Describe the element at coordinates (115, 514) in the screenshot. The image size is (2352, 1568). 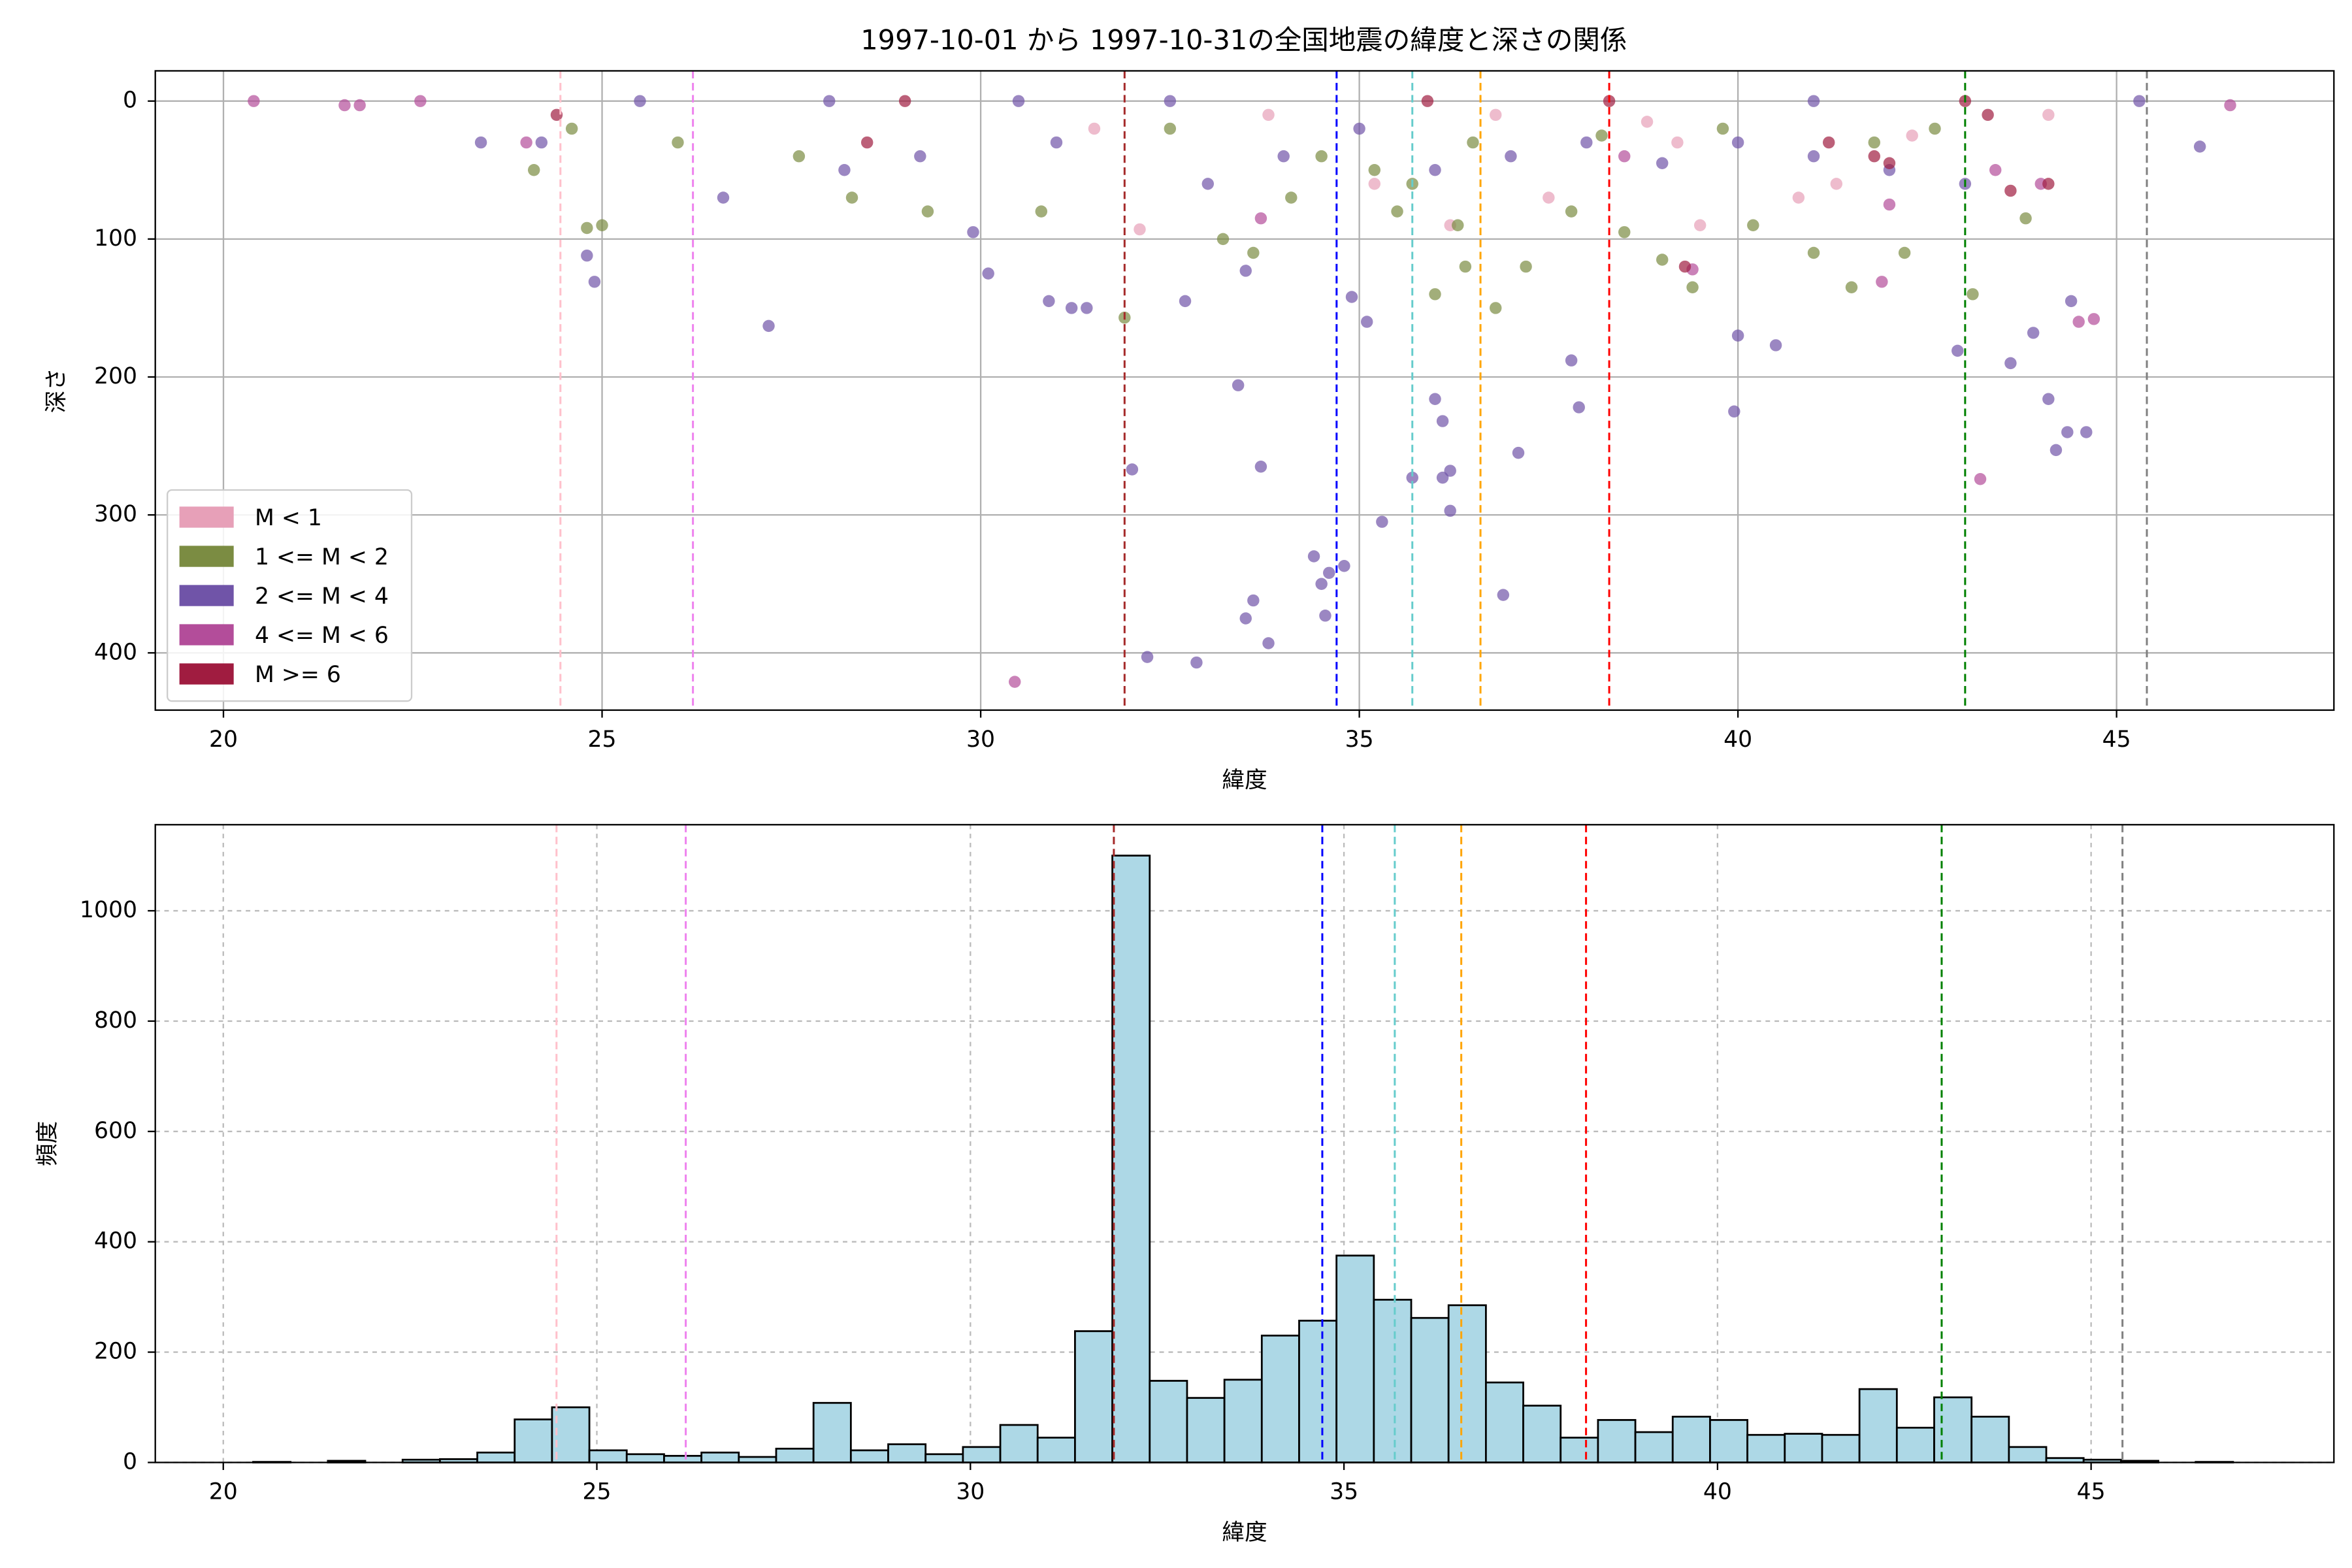
I see `y-tick-label: 300` at that location.